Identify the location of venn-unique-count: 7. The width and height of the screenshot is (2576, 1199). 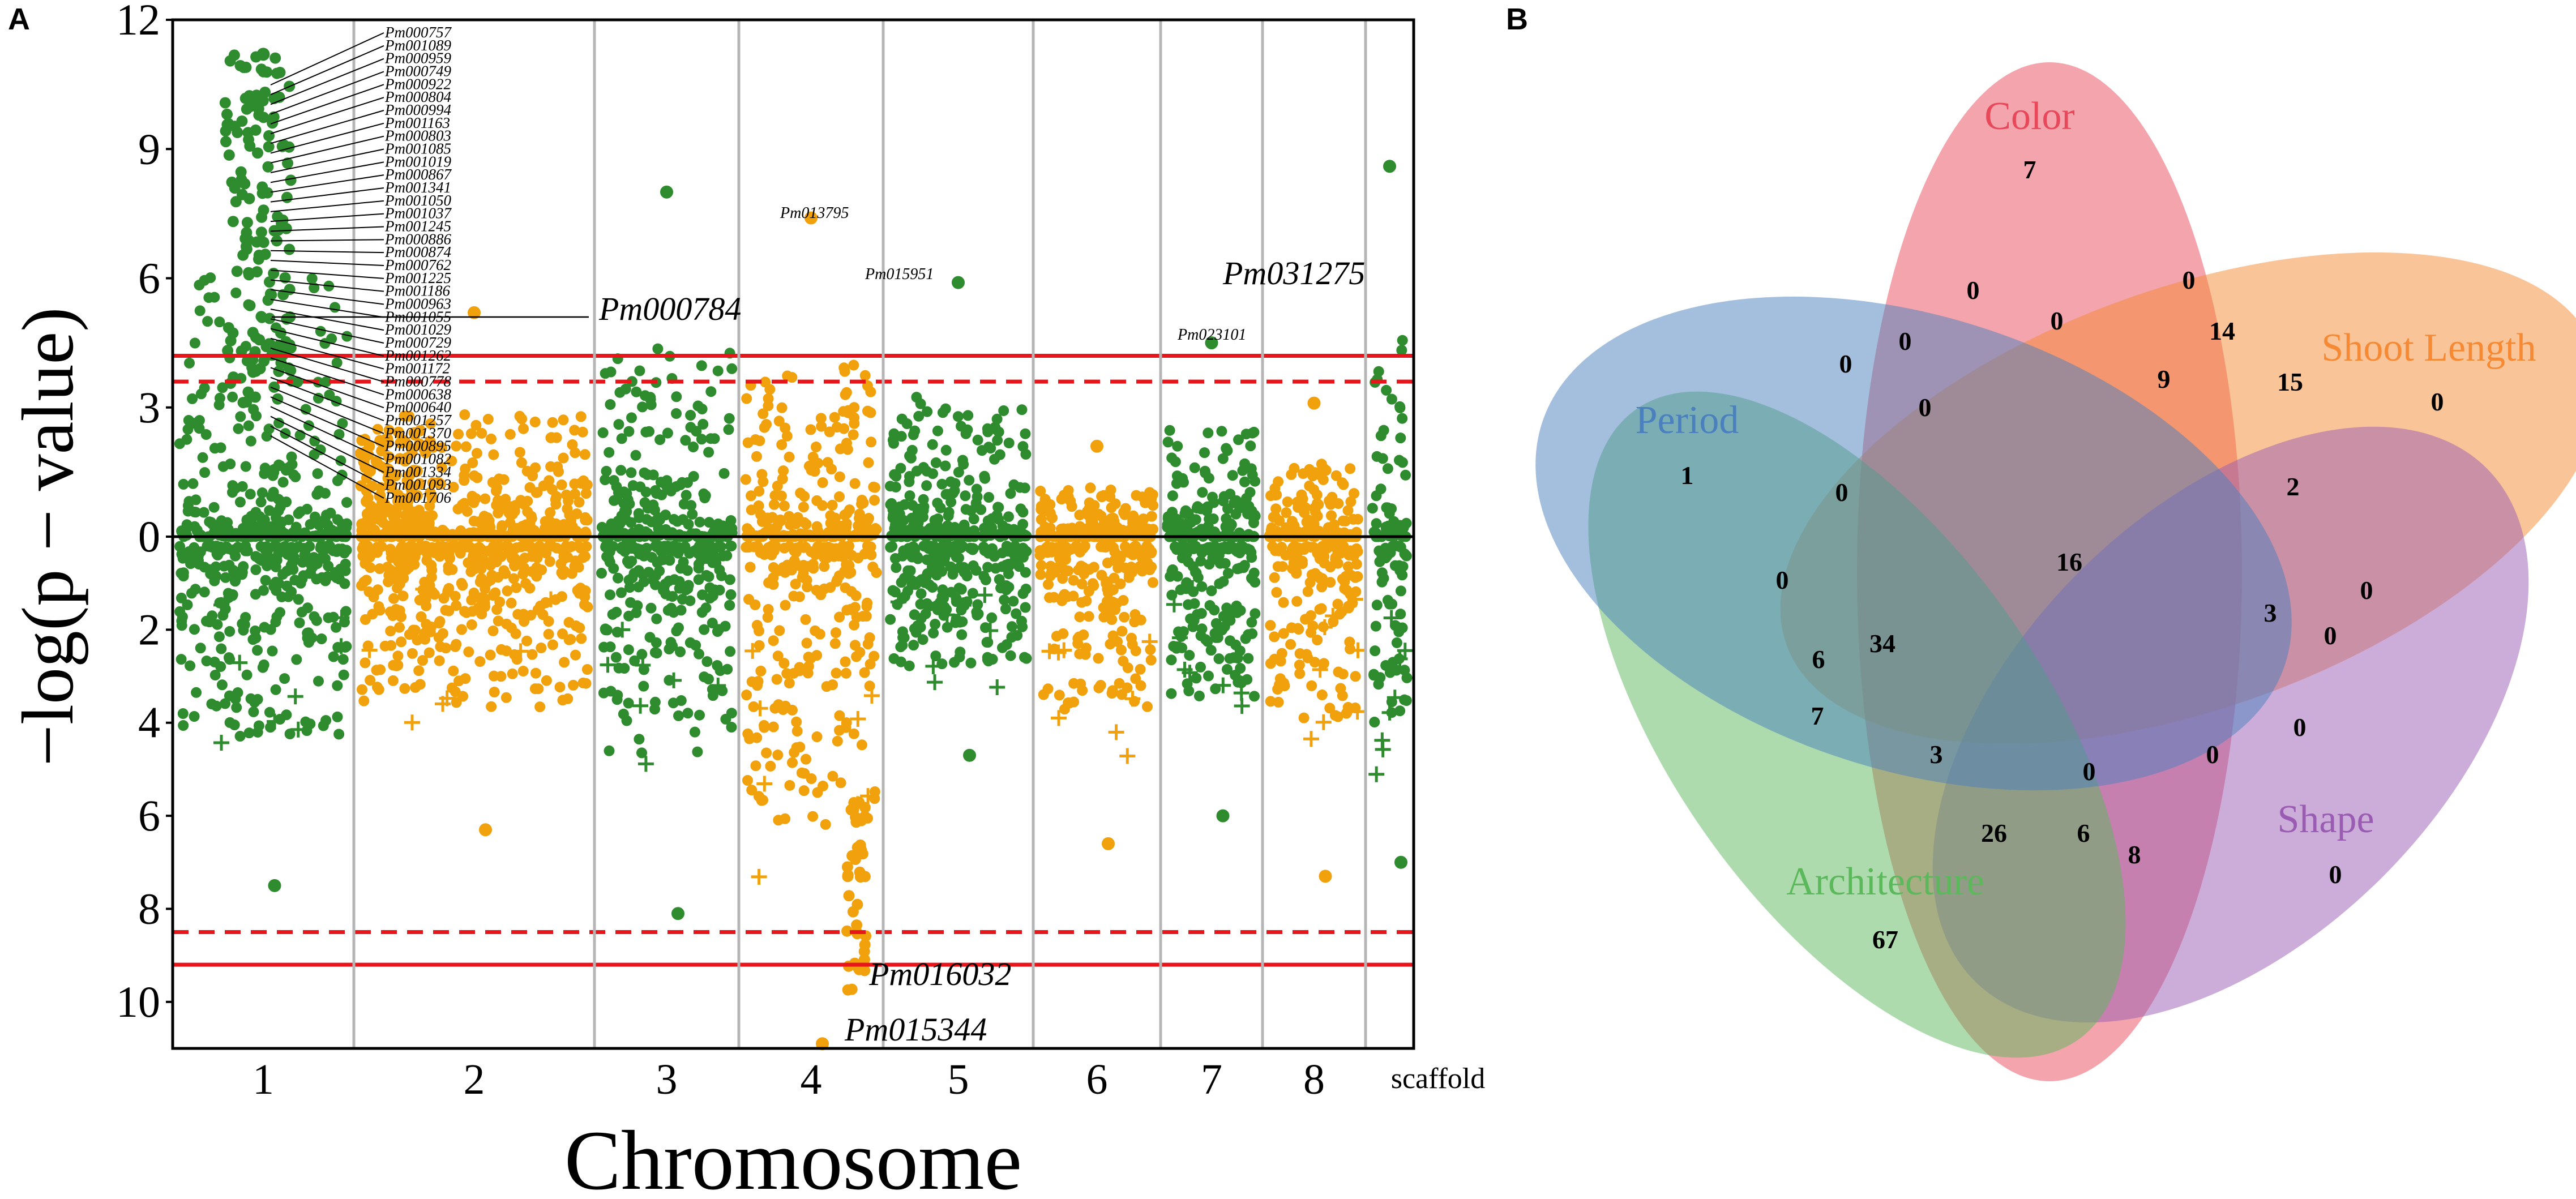
(2029, 169).